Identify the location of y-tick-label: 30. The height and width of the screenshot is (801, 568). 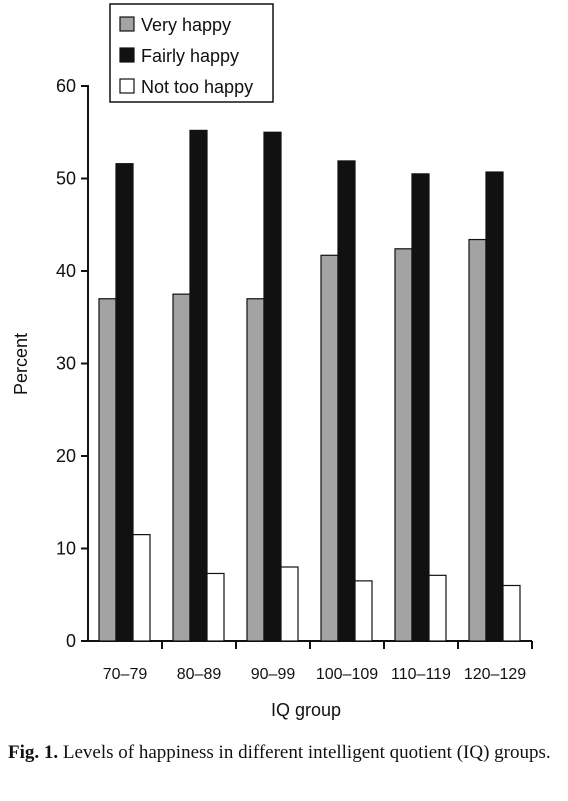
(66, 364).